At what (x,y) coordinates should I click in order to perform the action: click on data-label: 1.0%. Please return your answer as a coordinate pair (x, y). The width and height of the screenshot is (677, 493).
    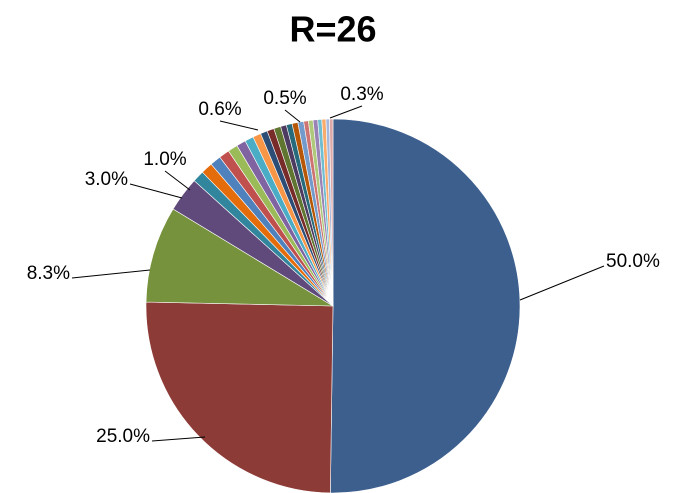
    Looking at the image, I should click on (164, 159).